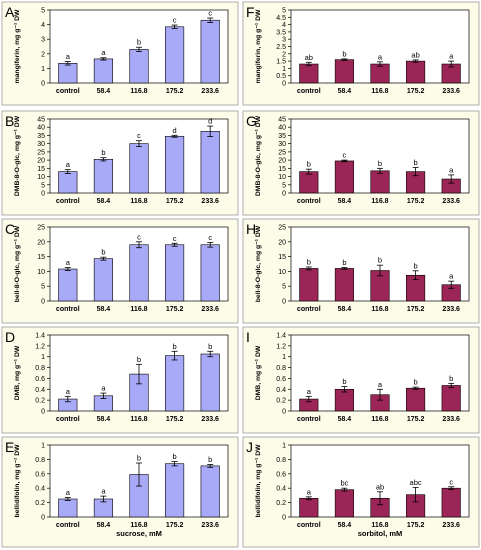 The height and width of the screenshot is (550, 481). I want to click on x-tick-label: 175.2, so click(416, 419).